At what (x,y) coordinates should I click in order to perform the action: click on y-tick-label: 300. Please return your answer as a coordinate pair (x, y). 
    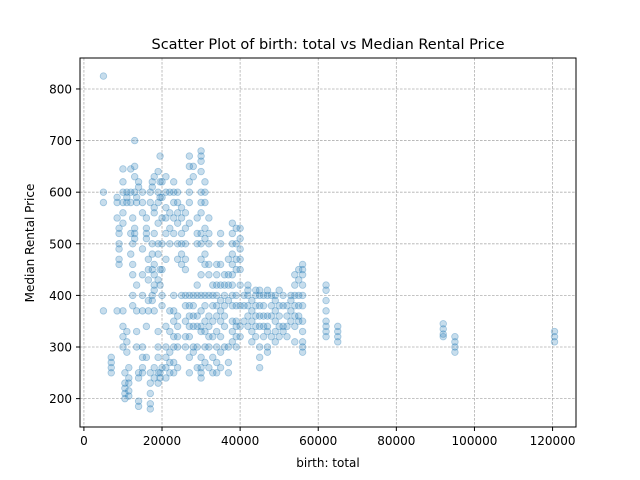
    Looking at the image, I should click on (60, 348).